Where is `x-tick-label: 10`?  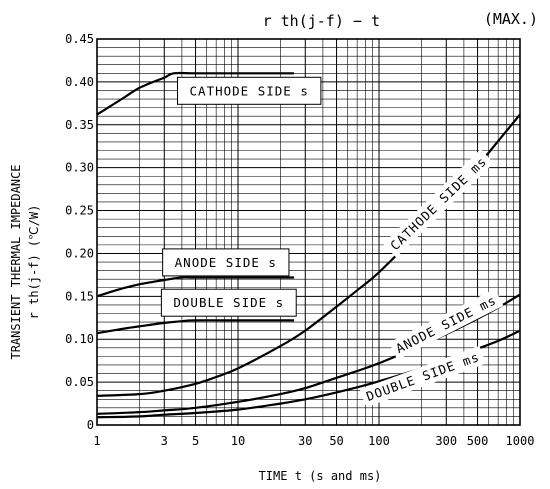
x-tick-label: 10 is located at coordinates (238, 441).